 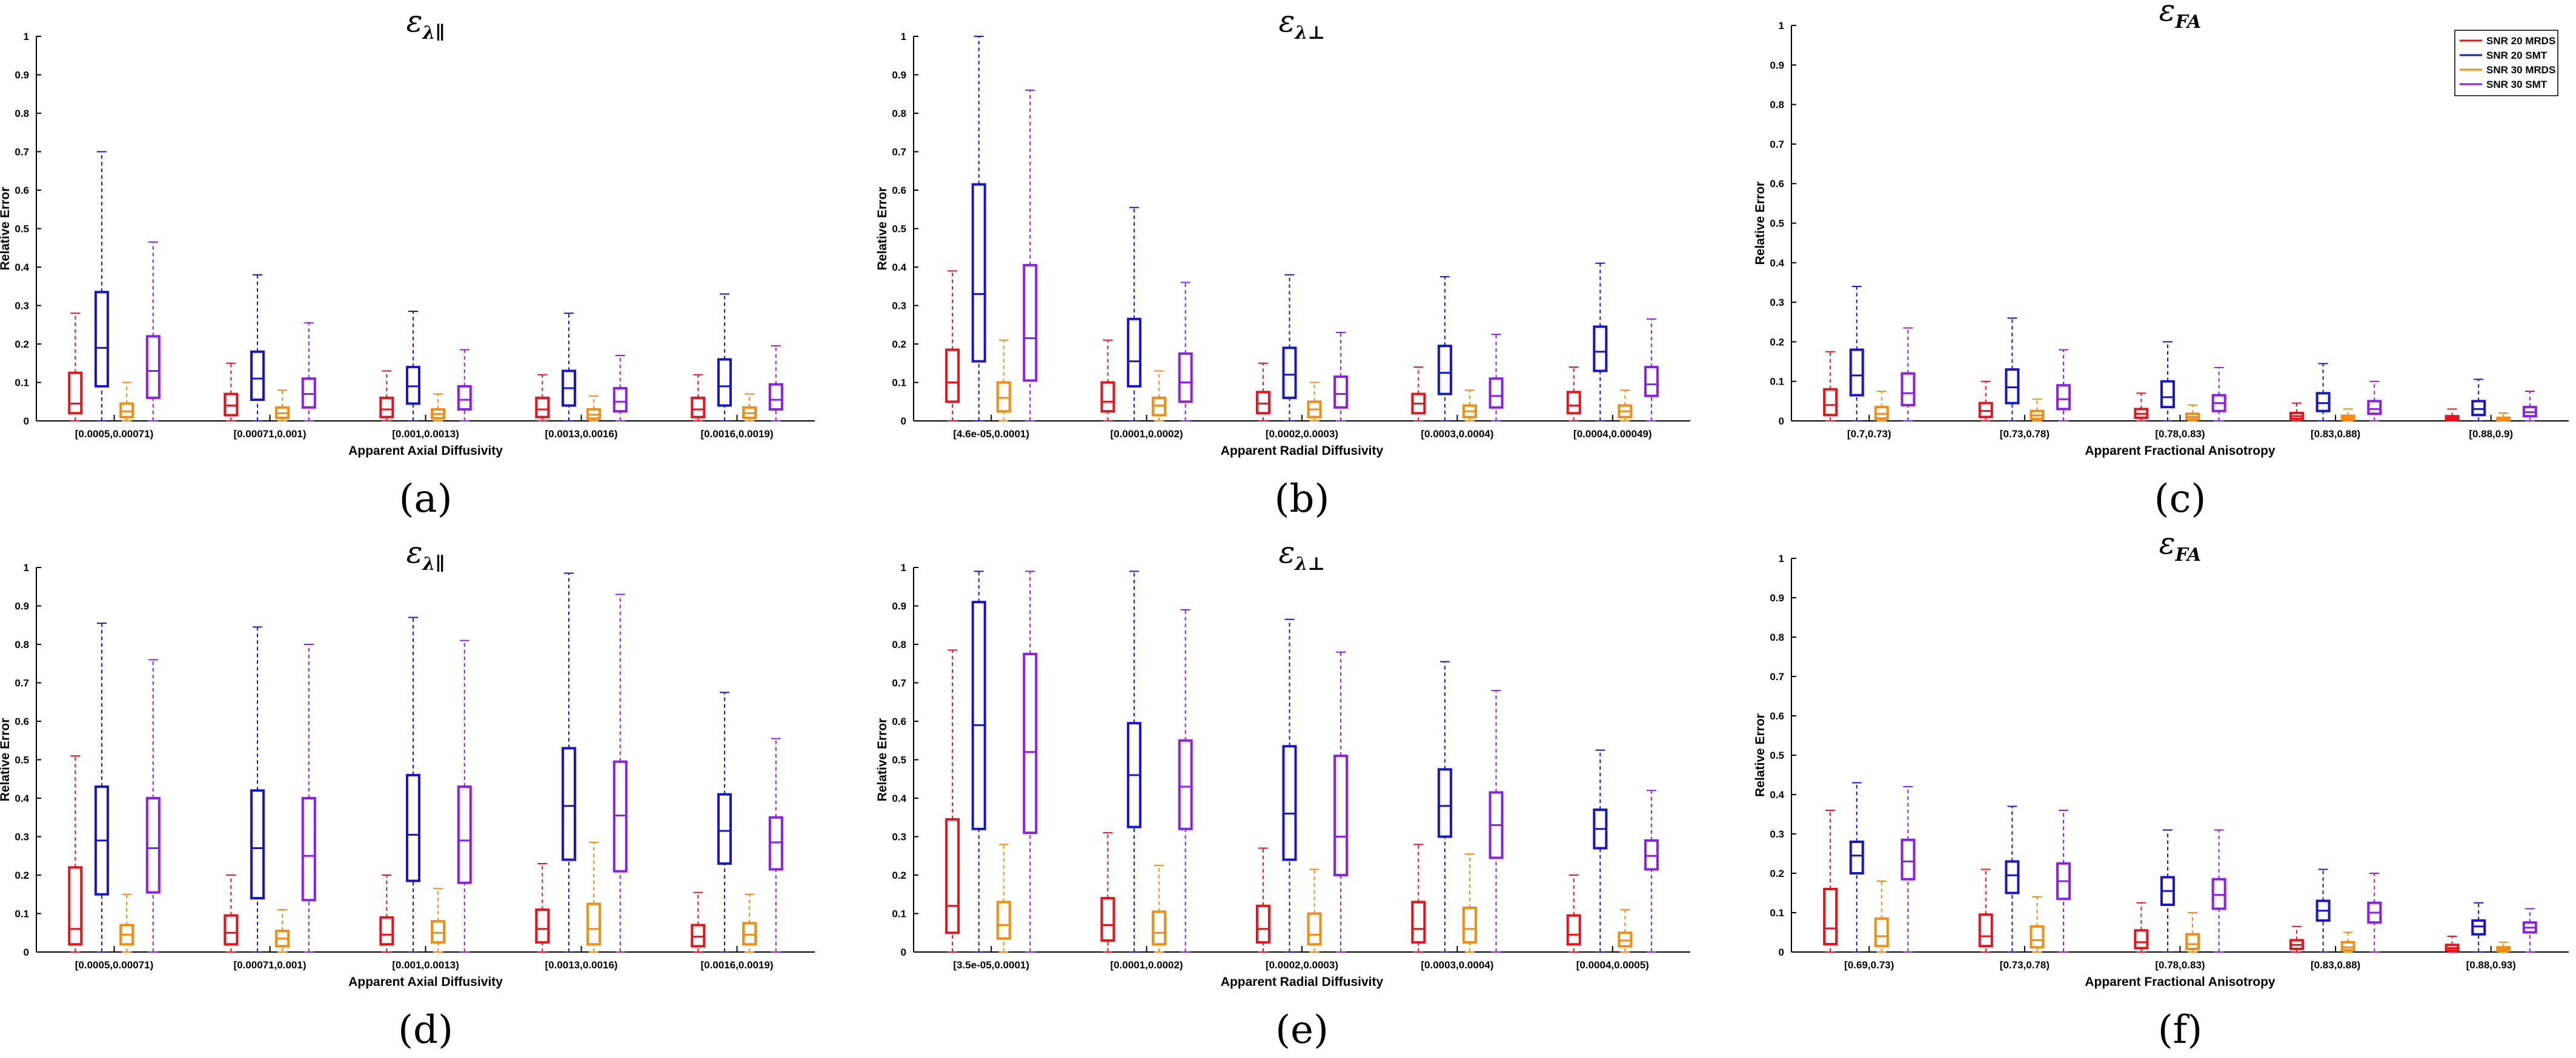 I want to click on y-tick-label: 0.2, so click(x=1777, y=342).